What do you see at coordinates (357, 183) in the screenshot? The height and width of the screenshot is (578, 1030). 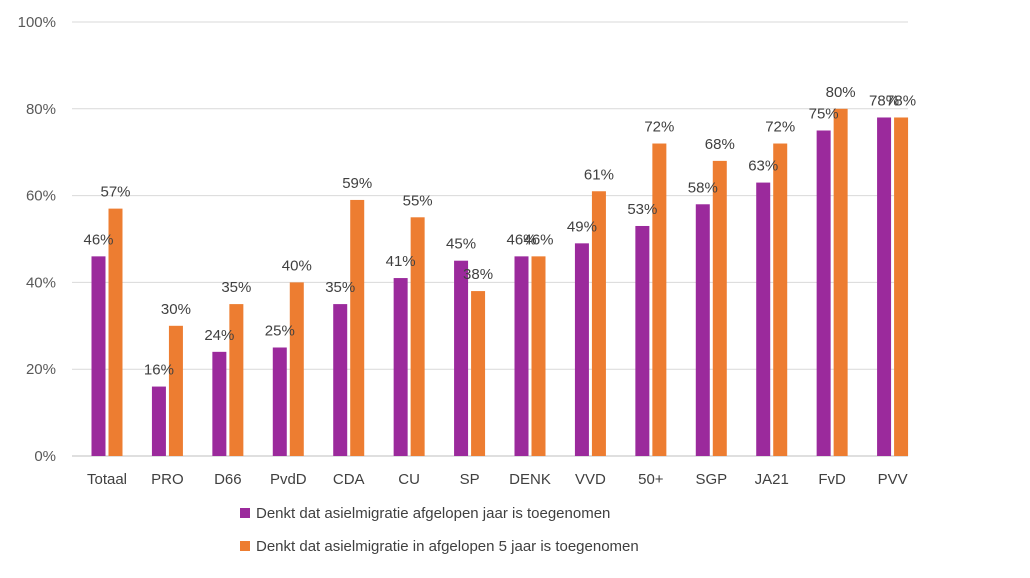 I see `data-label: 59%` at bounding box center [357, 183].